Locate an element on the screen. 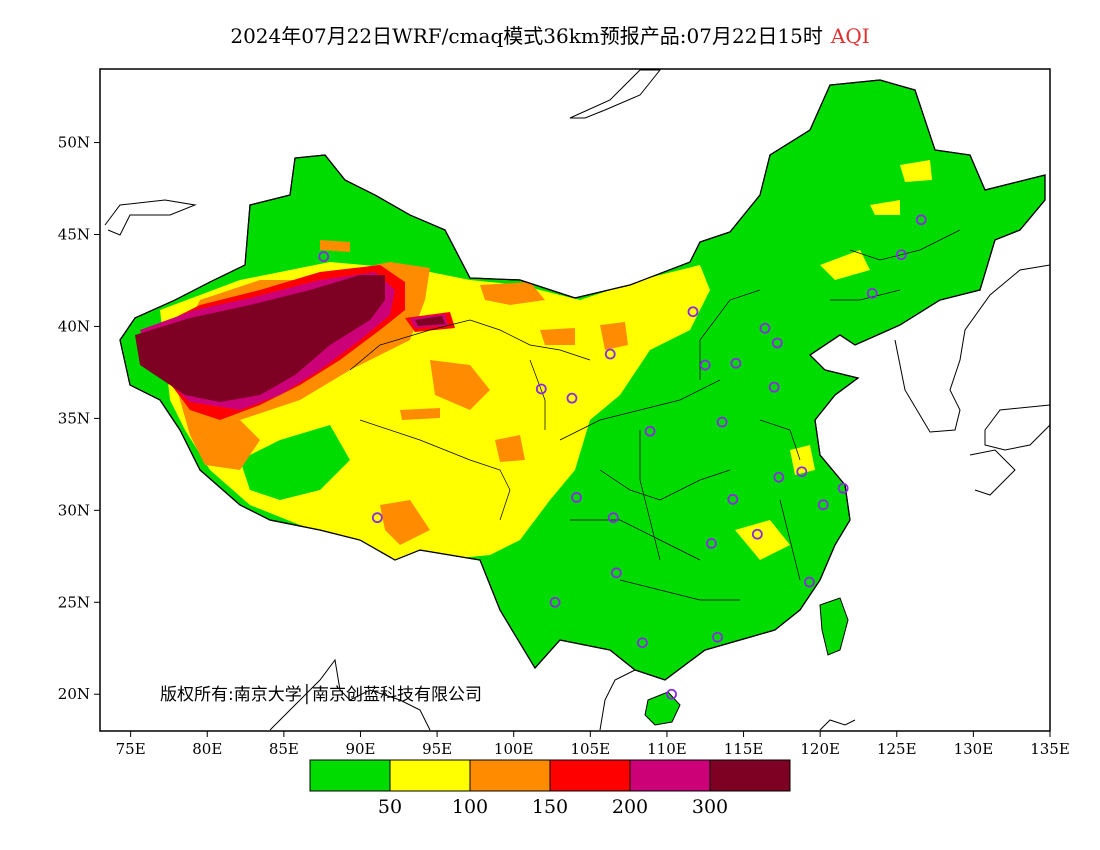 This screenshot has width=1100, height=850. y-axis: 20N 25N 30N 35N 40N 45N 50N is located at coordinates (79, 418).